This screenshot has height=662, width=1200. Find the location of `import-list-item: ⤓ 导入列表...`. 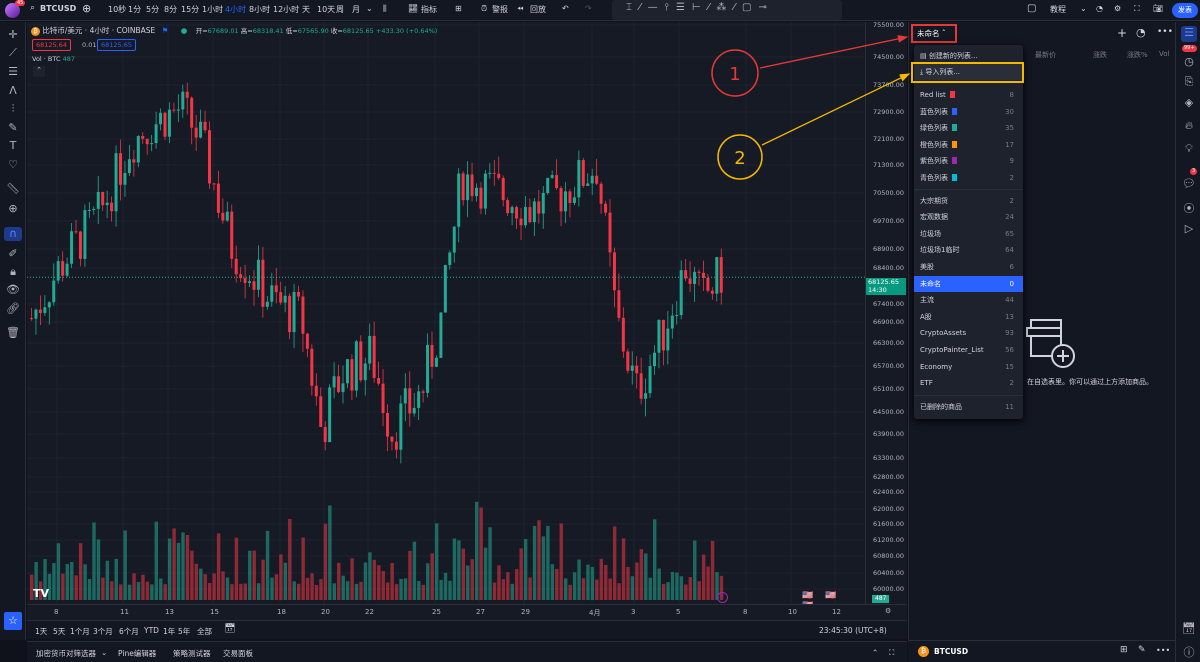

import-list-item: ⤓ 导入列表... is located at coordinates (968, 72).